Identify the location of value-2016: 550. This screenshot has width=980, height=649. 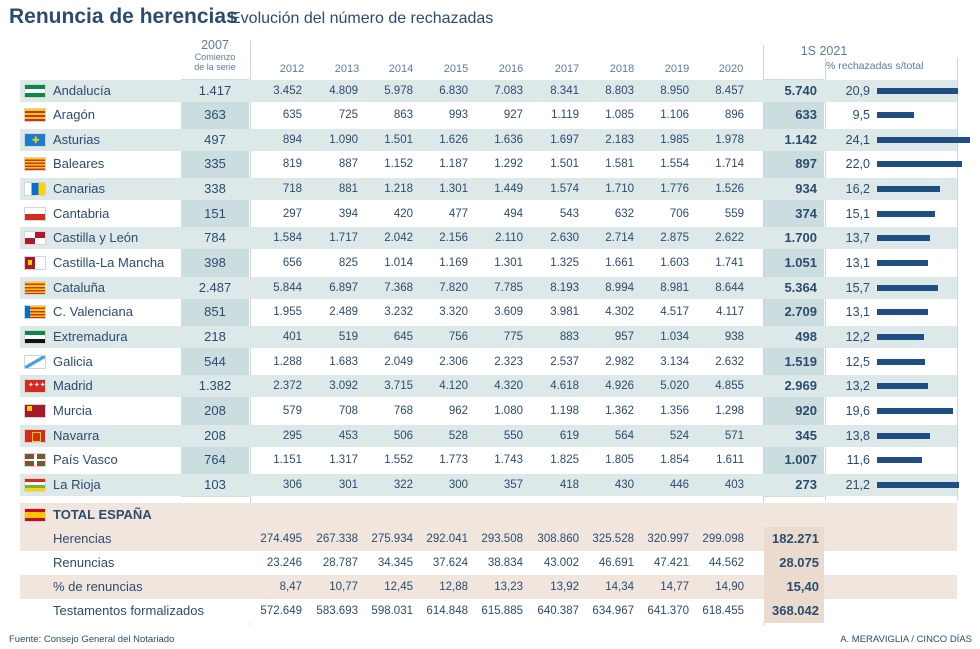
(513, 435).